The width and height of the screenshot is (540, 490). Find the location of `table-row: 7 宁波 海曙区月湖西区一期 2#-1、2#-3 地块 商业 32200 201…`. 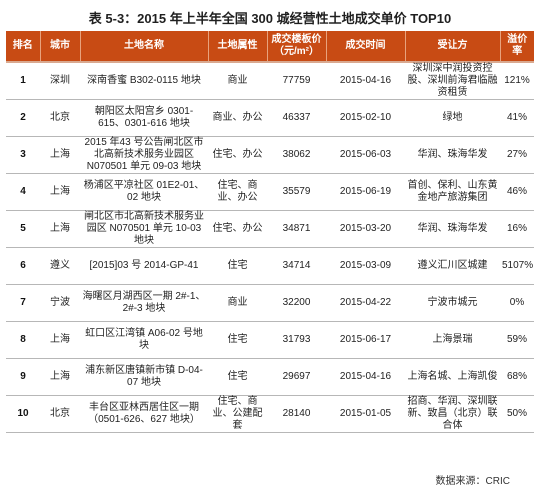

table-row: 7 宁波 海曙区月湖西区一期 2#-1、2#-3 地块 商业 32200 201… is located at coordinates (270, 303).